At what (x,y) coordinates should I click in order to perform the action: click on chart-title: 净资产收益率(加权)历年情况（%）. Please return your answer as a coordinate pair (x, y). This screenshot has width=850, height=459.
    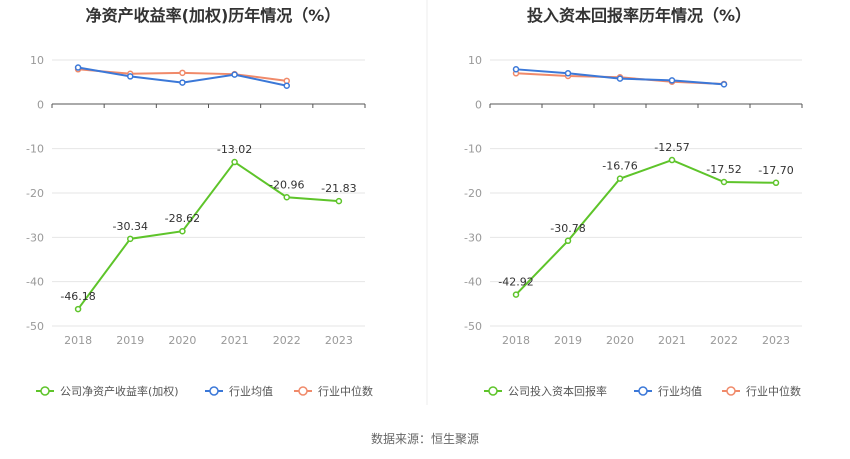
    Looking at the image, I should click on (213, 15).